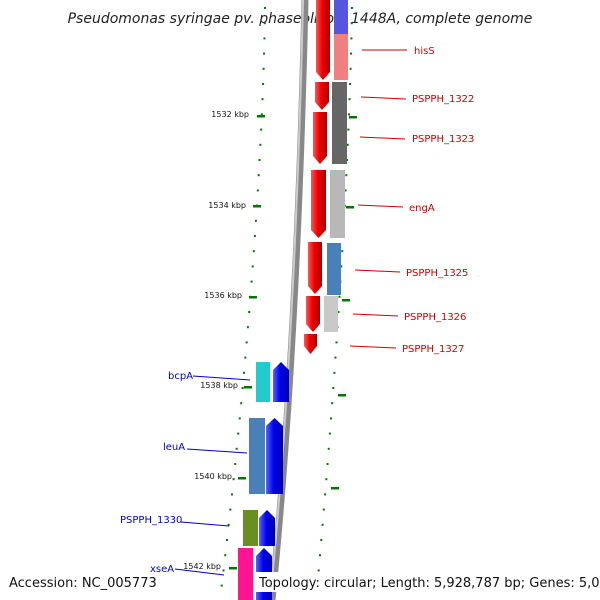 Image resolution: width=600 pixels, height=600 pixels. I want to click on scale-label-1536: 1536 kbp, so click(223, 295).